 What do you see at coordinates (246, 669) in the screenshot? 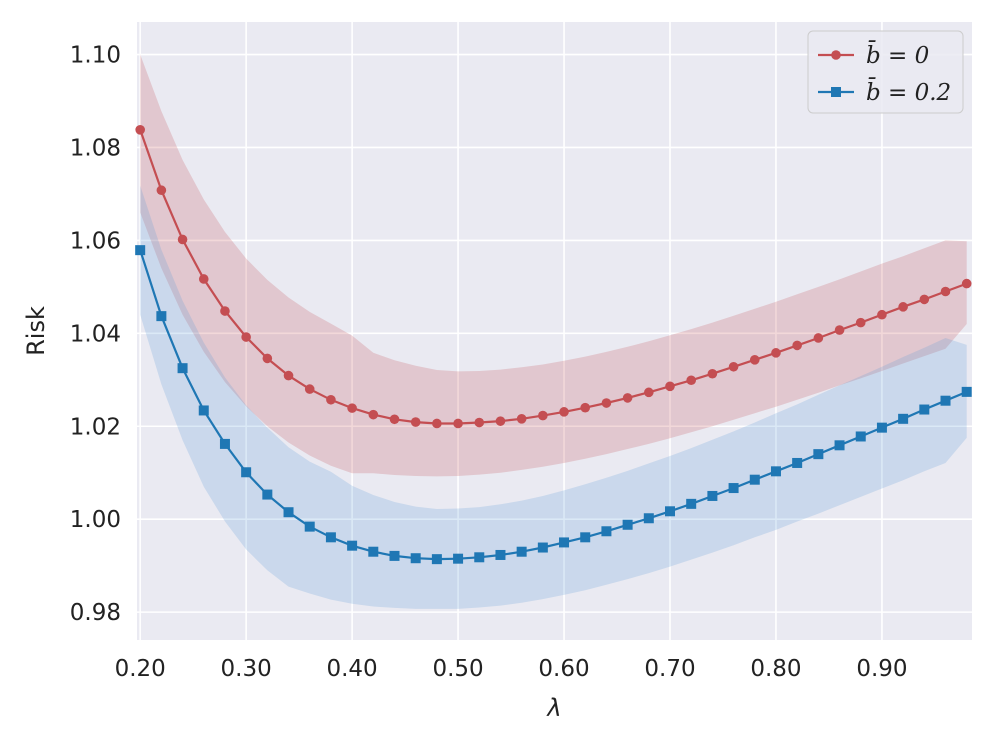
I see `x-tick-label: 0.30` at bounding box center [246, 669].